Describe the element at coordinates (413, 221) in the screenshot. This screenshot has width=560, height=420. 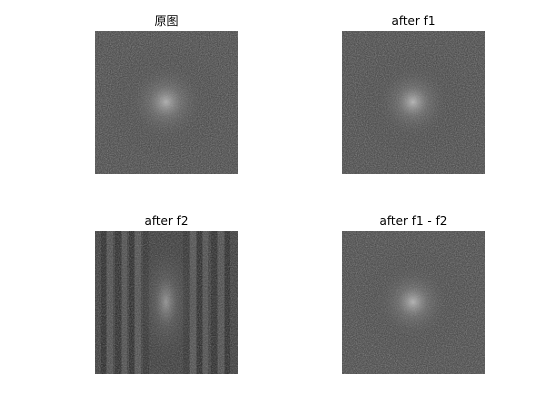
I see `subplot-title-after-f1-minus-f2: after f1 - f2` at that location.